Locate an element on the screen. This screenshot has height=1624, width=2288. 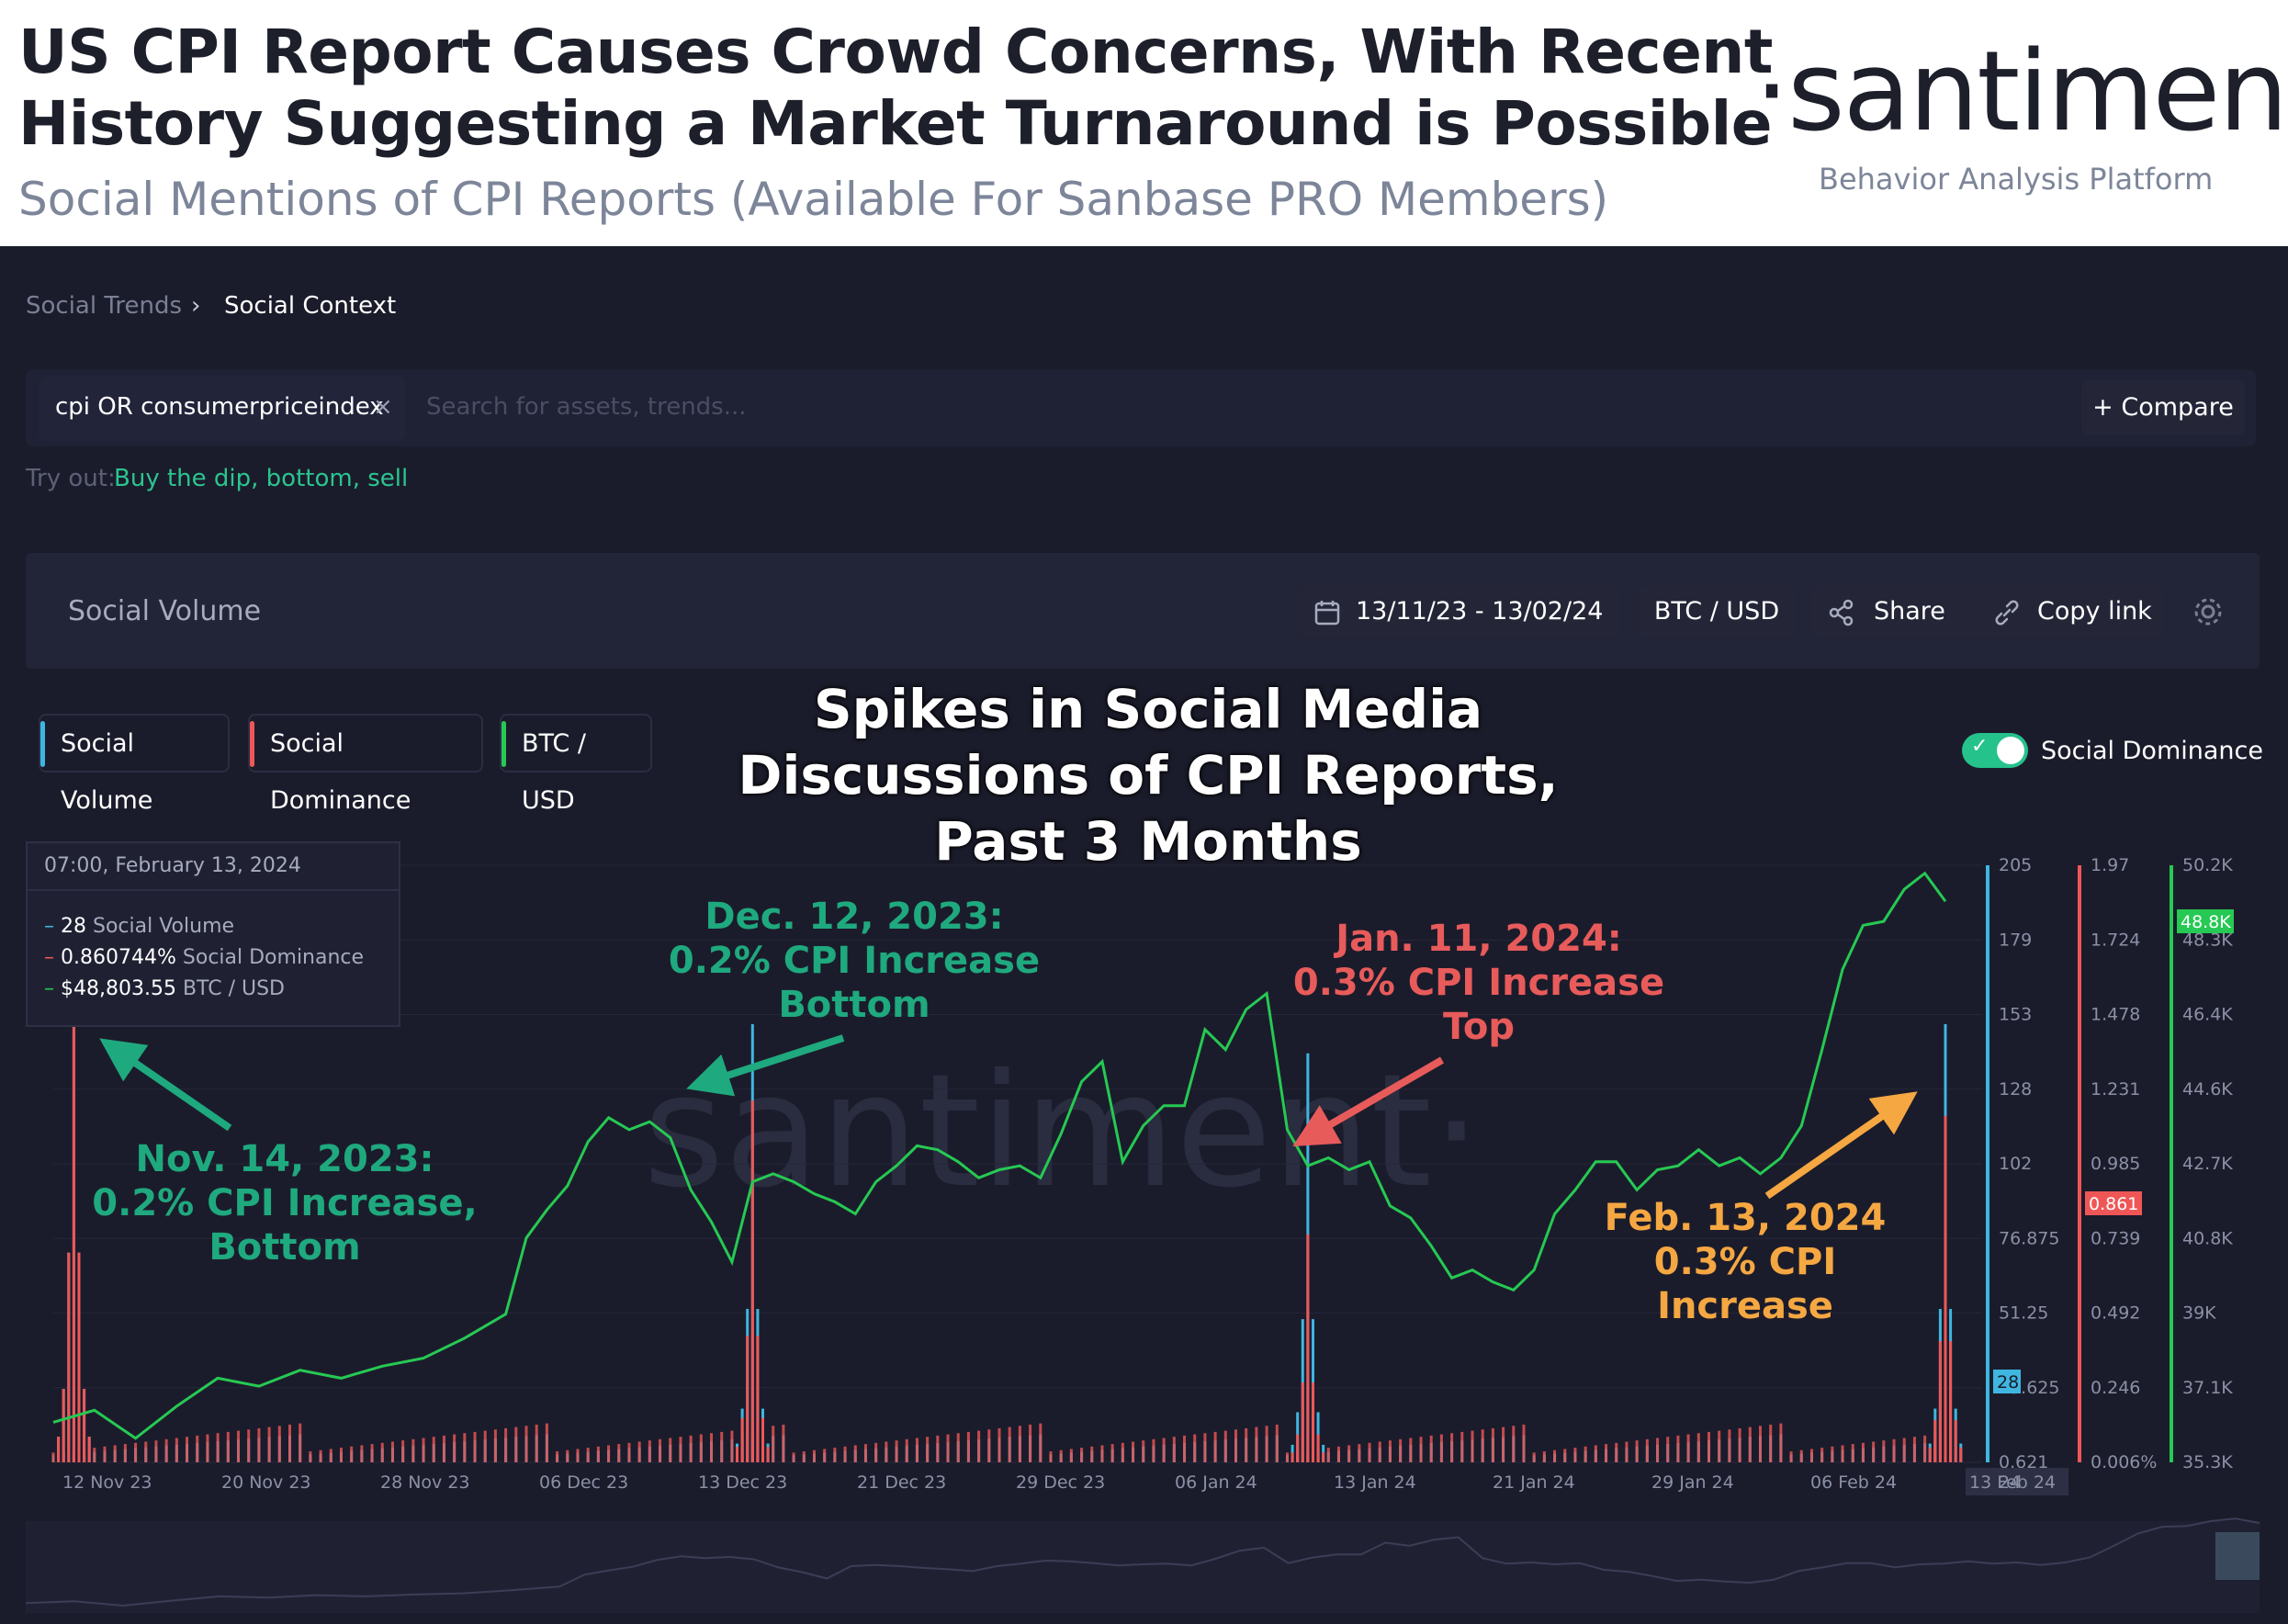
x-tick: 29 Dec 23 is located at coordinates (1060, 1482).